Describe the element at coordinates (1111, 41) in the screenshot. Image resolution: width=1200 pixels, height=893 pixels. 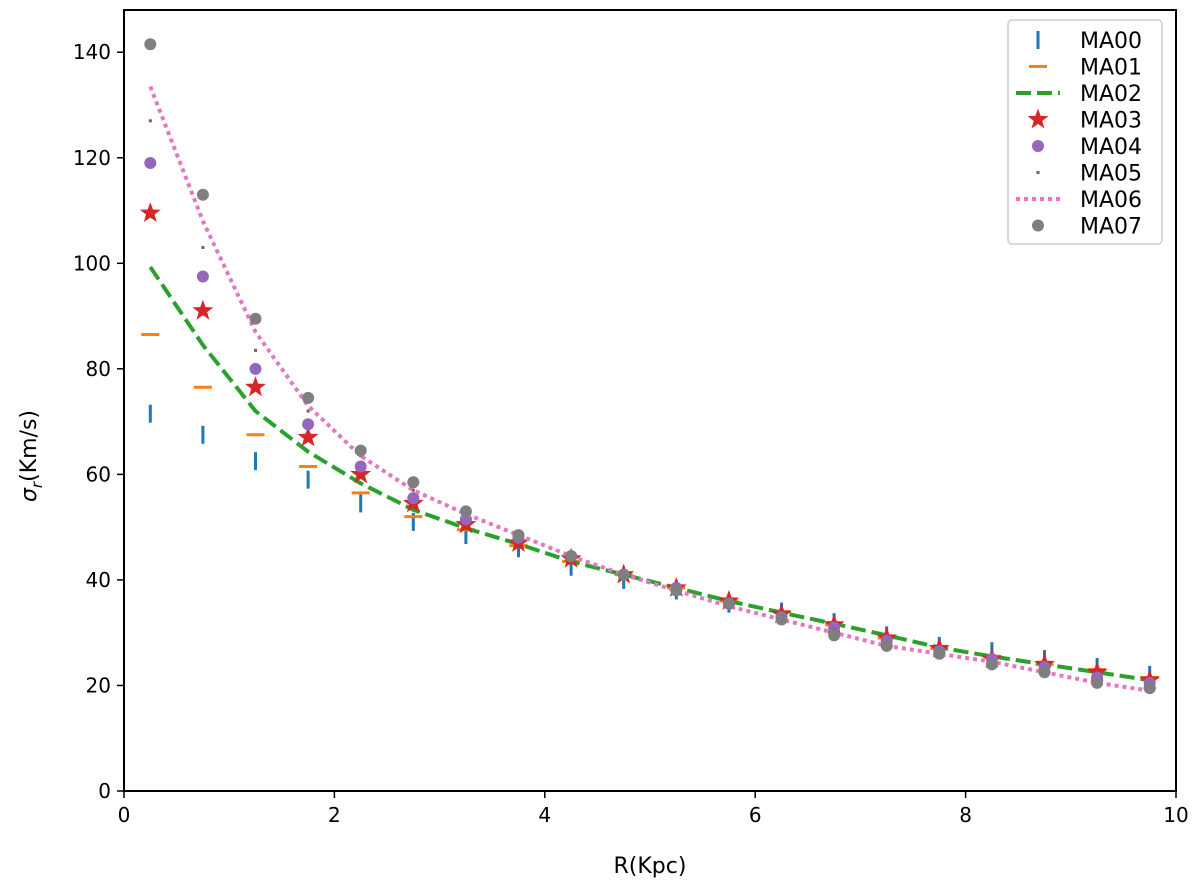
I see `legend-label-ma00: MA00` at that location.